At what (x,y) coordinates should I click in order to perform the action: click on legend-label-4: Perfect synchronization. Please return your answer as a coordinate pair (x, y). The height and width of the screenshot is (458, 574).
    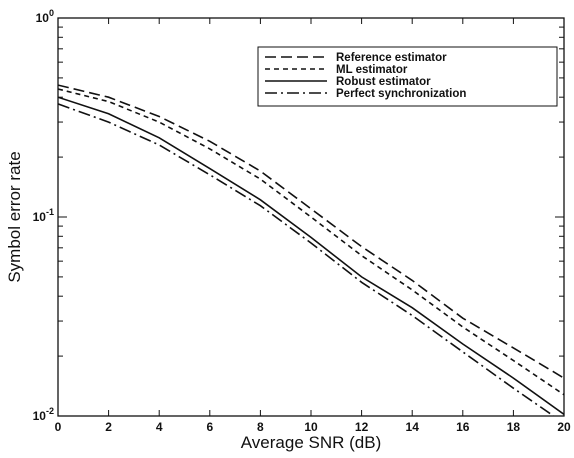
    Looking at the image, I should click on (401, 94).